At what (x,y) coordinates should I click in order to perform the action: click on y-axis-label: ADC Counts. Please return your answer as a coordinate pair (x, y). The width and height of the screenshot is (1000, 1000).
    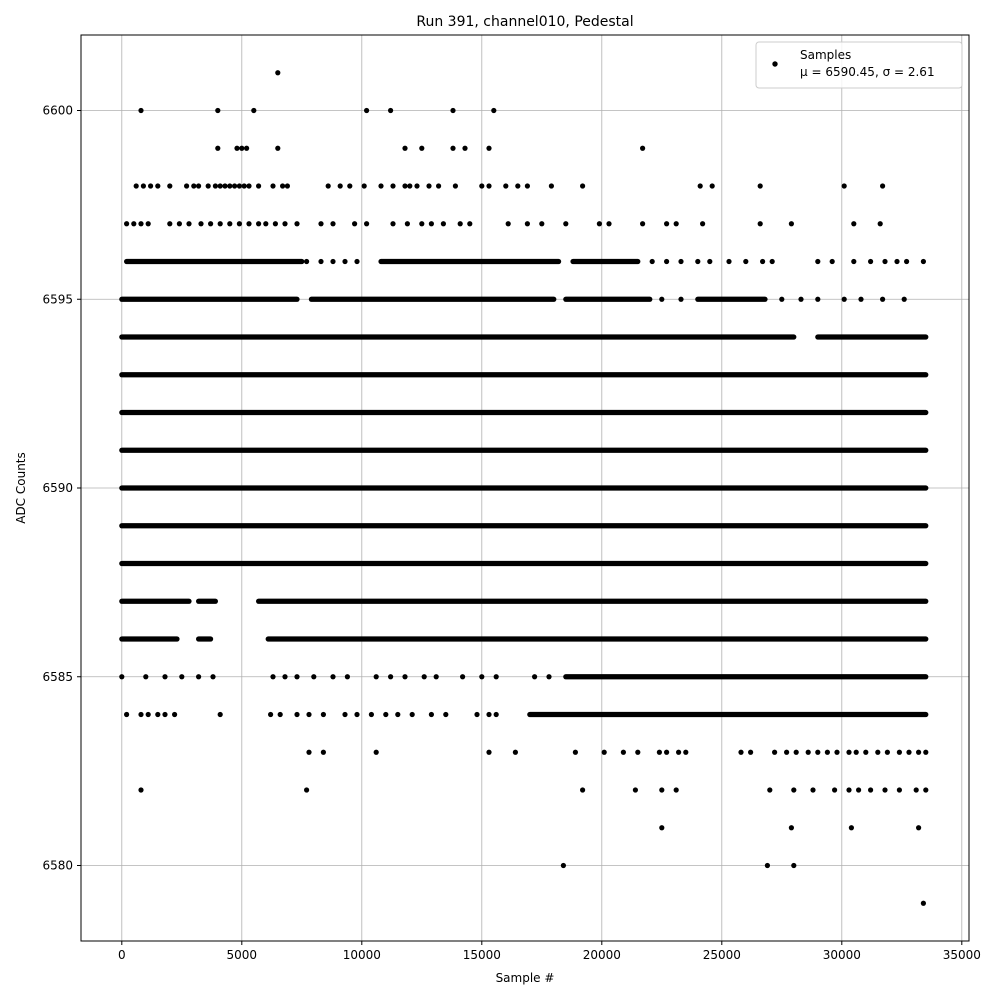
    Looking at the image, I should click on (21, 488).